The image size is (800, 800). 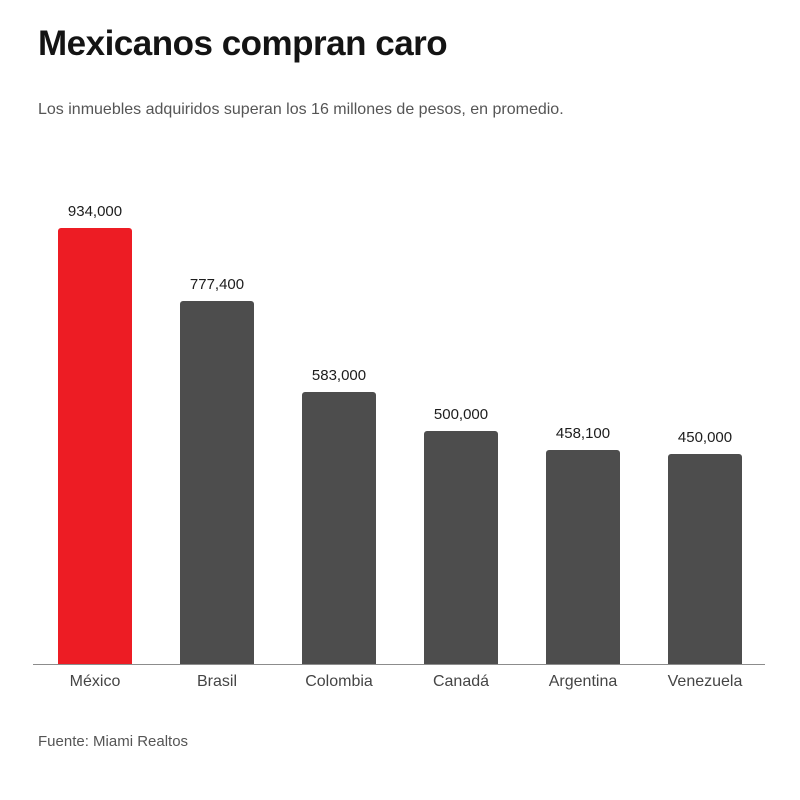 What do you see at coordinates (461, 547) in the screenshot?
I see `bar-canada` at bounding box center [461, 547].